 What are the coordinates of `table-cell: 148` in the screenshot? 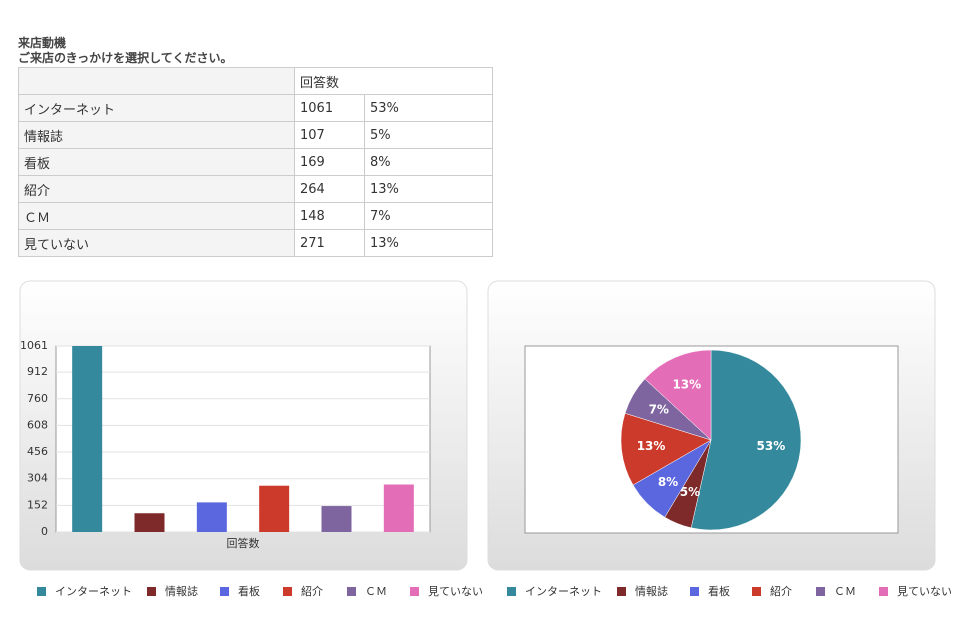 It's located at (329, 216).